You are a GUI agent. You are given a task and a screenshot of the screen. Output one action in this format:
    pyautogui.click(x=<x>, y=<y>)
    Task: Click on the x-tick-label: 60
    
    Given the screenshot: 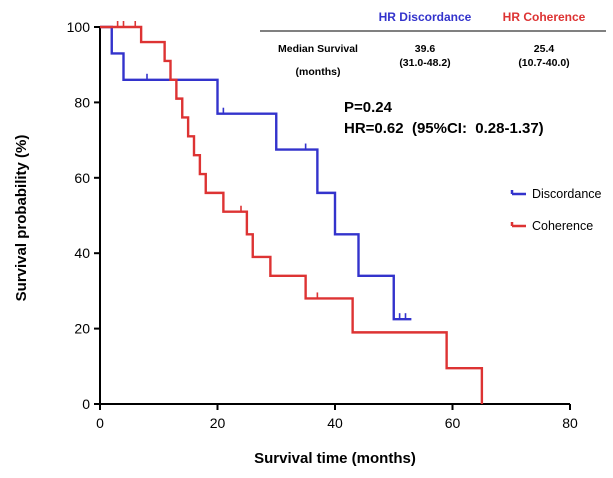 What is the action you would take?
    pyautogui.click(x=453, y=423)
    